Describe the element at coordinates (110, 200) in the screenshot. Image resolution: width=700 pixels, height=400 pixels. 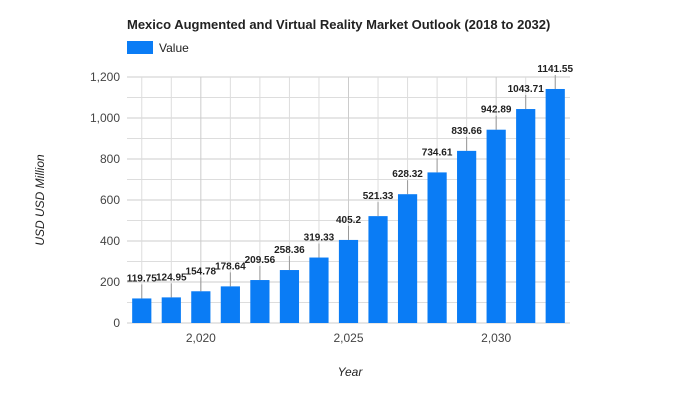
I see `y-tick-label: 600` at that location.